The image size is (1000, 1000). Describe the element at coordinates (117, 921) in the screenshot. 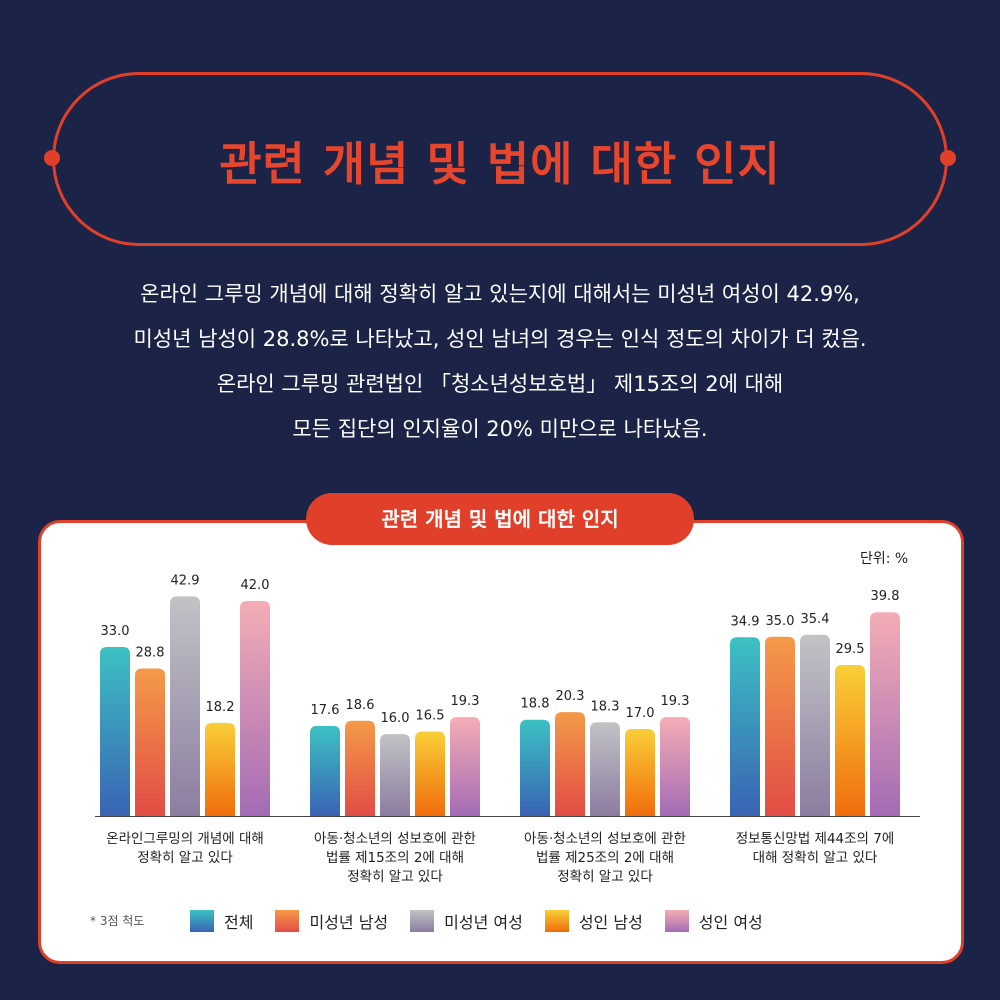

I see `footnote: * 3점 척도` at that location.